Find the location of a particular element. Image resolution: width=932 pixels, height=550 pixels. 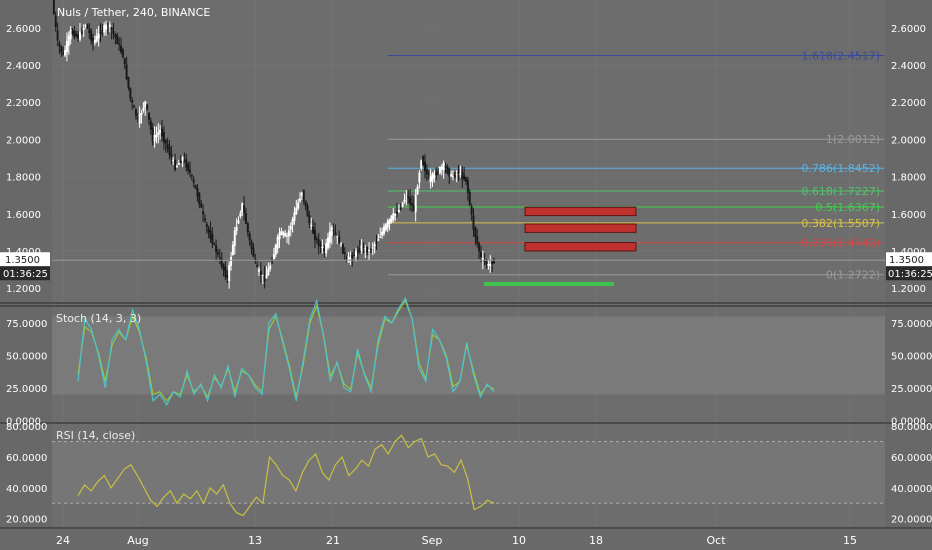

rsi-tick-left: 20.0000 is located at coordinates (26, 520).